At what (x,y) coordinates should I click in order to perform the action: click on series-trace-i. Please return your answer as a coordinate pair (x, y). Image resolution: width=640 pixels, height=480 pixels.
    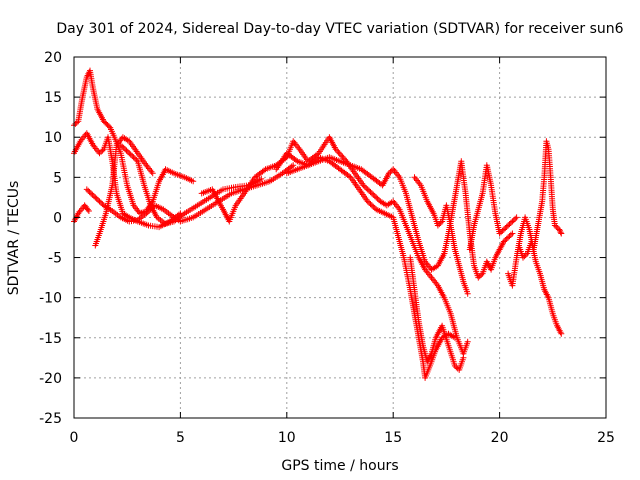
    Looking at the image, I should click on (365, 213).